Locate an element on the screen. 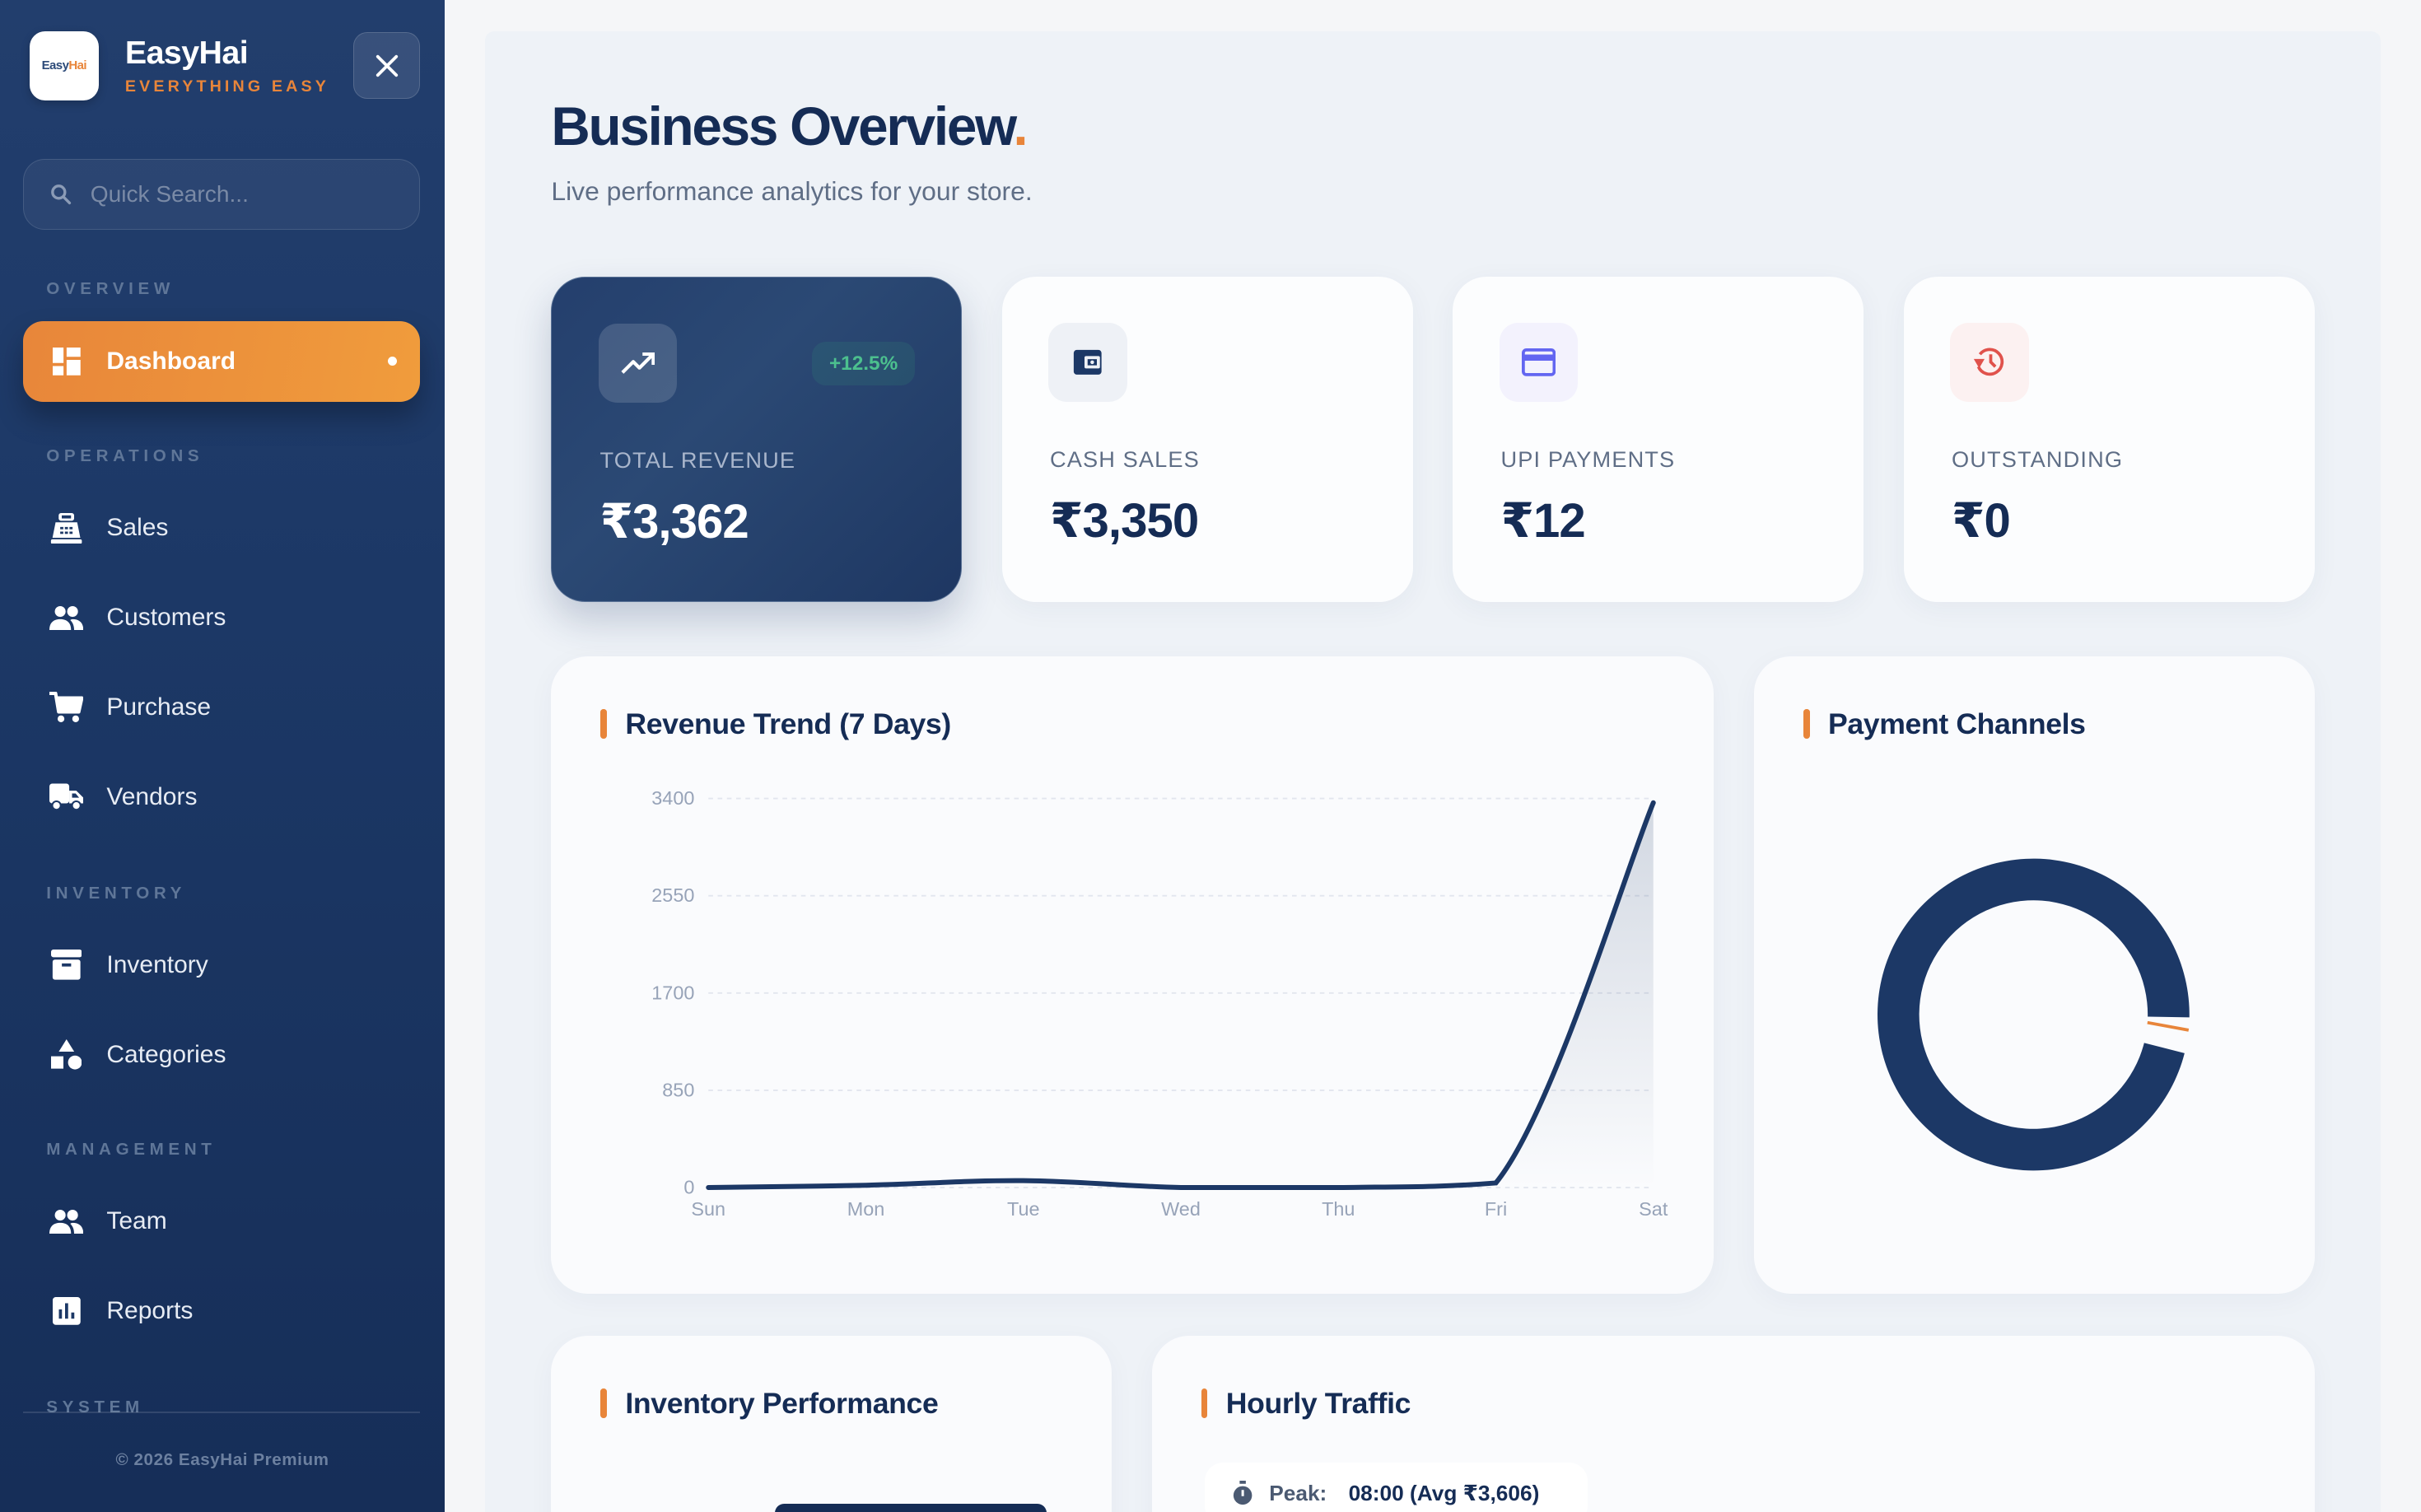  sidebar-item-vendors: Vendors is located at coordinates (221, 797).